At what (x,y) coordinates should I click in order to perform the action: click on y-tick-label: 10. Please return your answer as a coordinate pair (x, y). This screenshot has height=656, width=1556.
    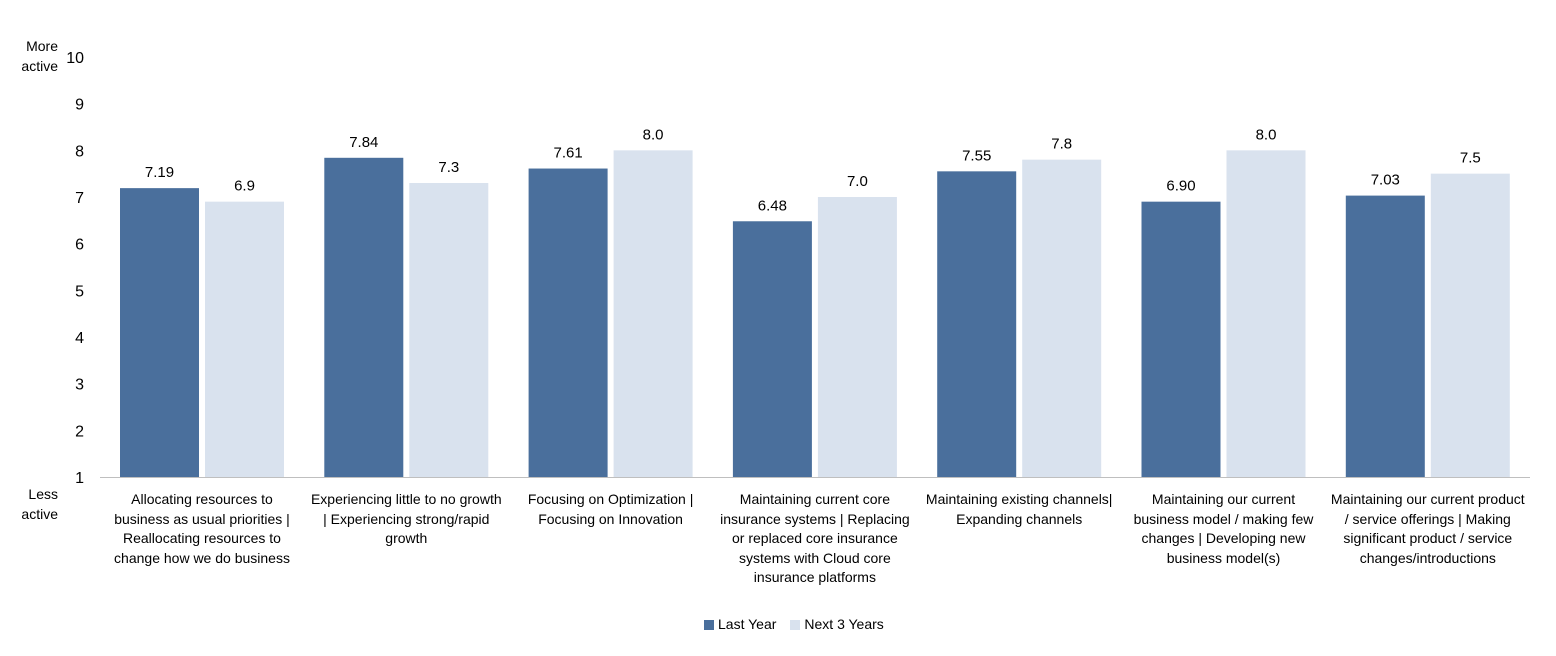
    Looking at the image, I should click on (75, 58).